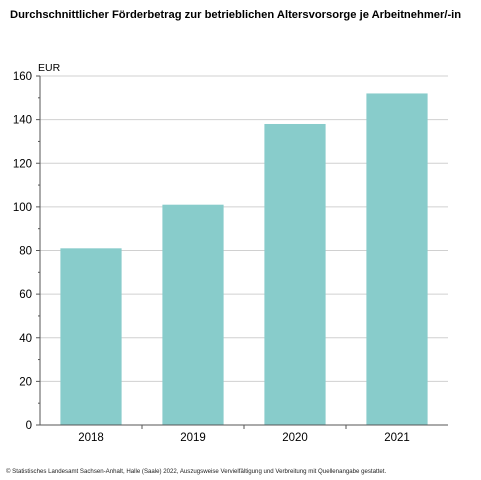 The height and width of the screenshot is (480, 481). I want to click on x-tick-label-2020: 2020, so click(295, 438).